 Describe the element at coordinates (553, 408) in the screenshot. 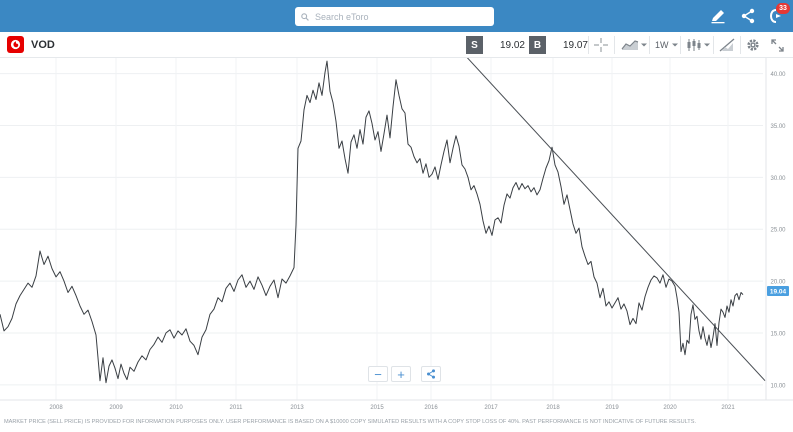

I see `x-tick-label: 2018` at that location.